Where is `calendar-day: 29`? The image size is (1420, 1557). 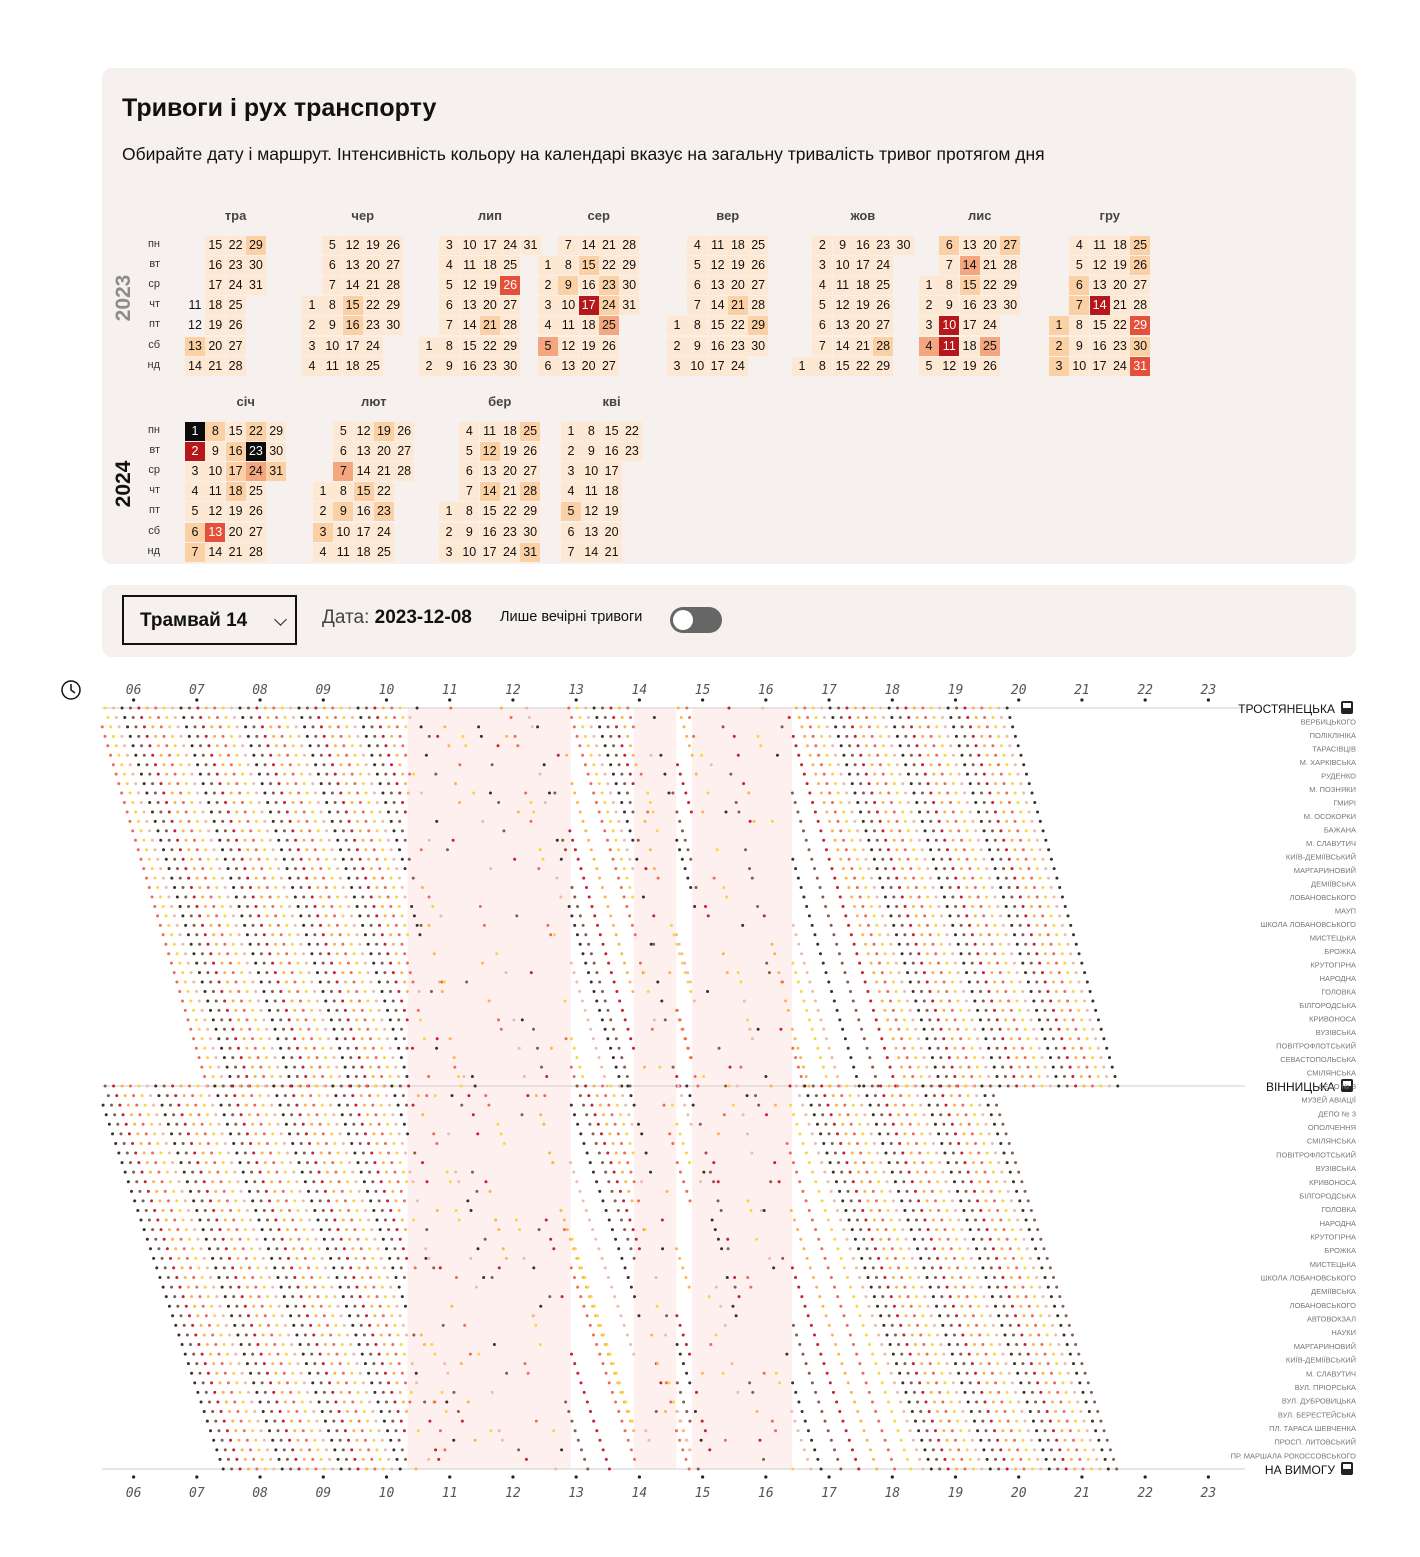 calendar-day: 29 is located at coordinates (393, 306).